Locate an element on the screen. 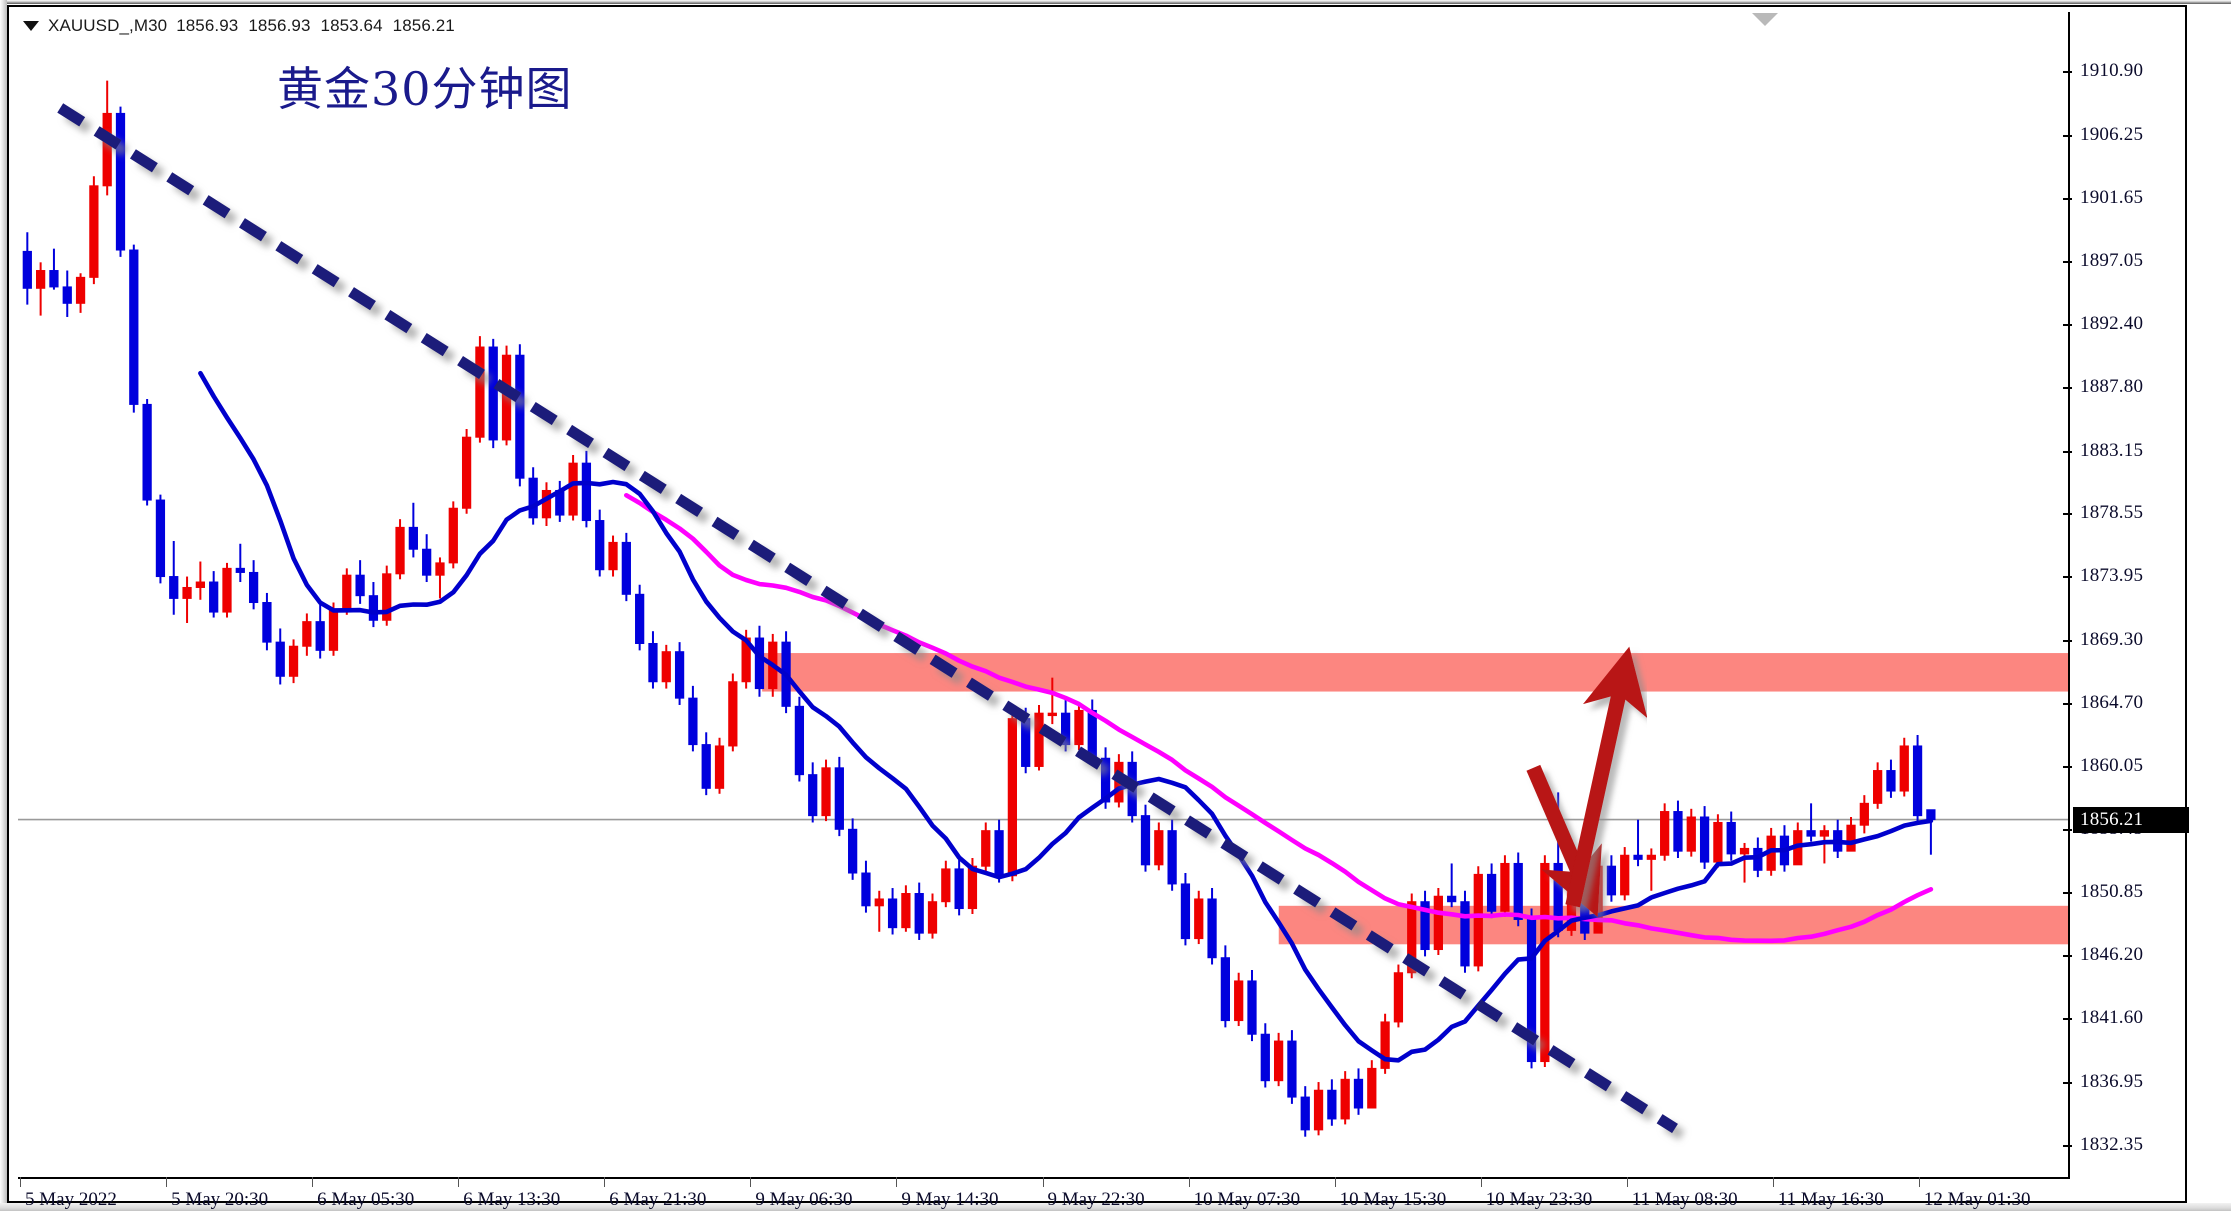 The width and height of the screenshot is (2231, 1211). price-tick-label: 1869.30 is located at coordinates (2112, 639).